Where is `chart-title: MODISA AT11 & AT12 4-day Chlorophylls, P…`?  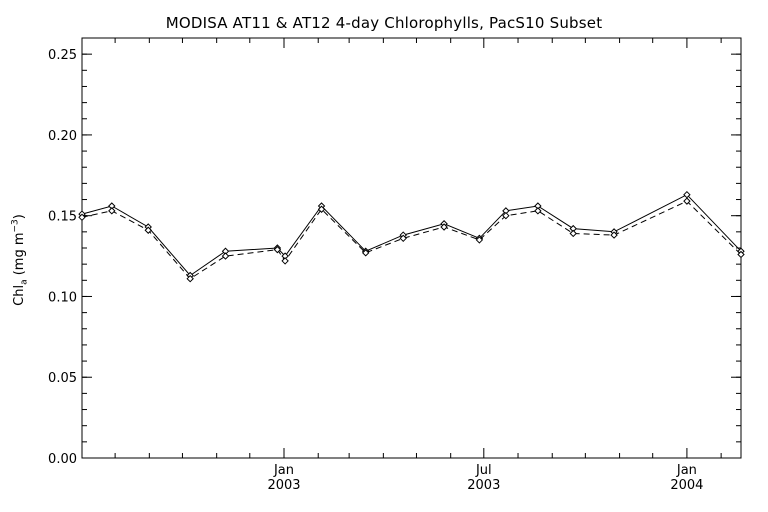 chart-title: MODISA AT11 & AT12 4-day Chlorophylls, P… is located at coordinates (384, 23).